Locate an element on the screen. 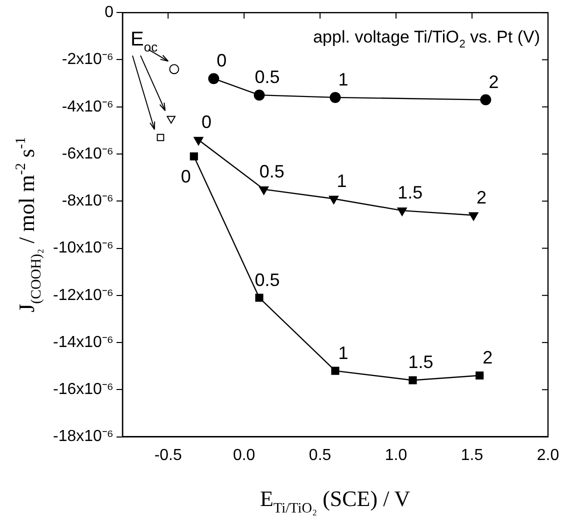 The image size is (564, 518). y-tick-label: -16x10⁻⁶ is located at coordinates (83, 389).